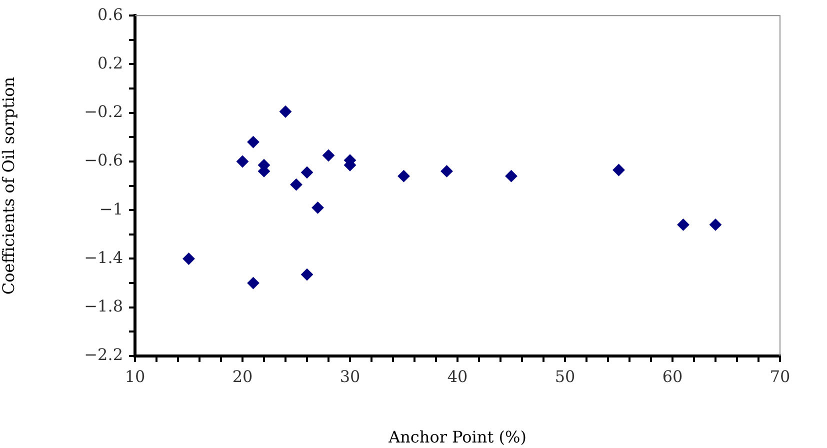  Describe the element at coordinates (780, 376) in the screenshot. I see `x-tick-label: 70` at that location.